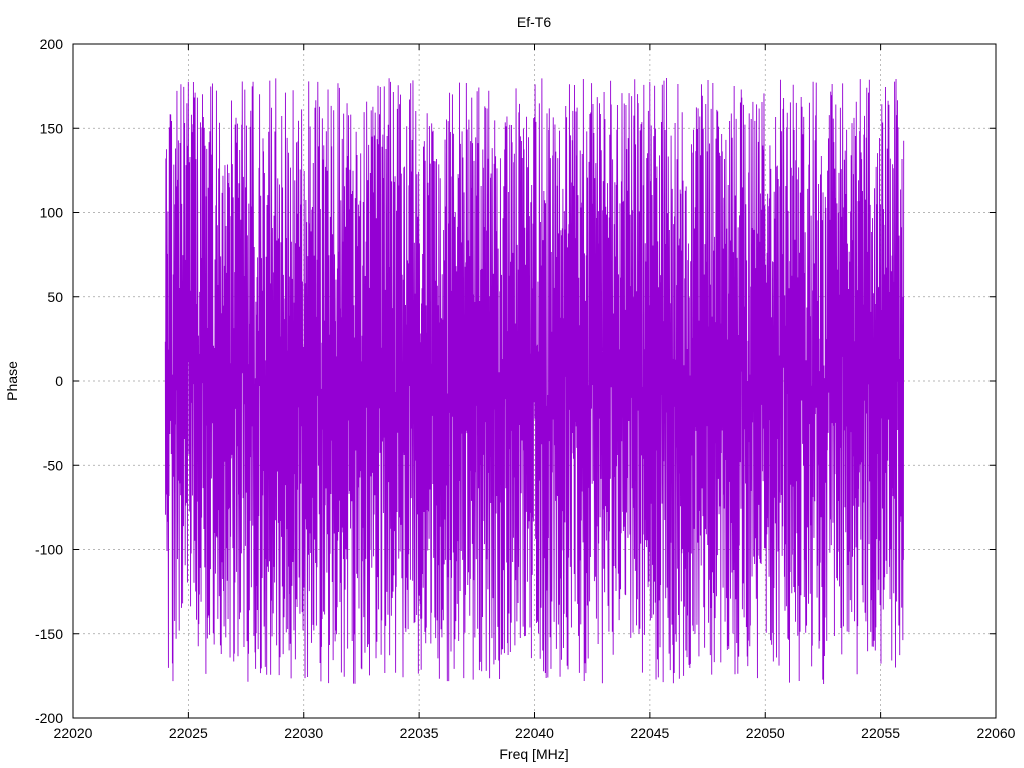 The image size is (1024, 768). I want to click on chart-title: Ef-T6, so click(534, 22).